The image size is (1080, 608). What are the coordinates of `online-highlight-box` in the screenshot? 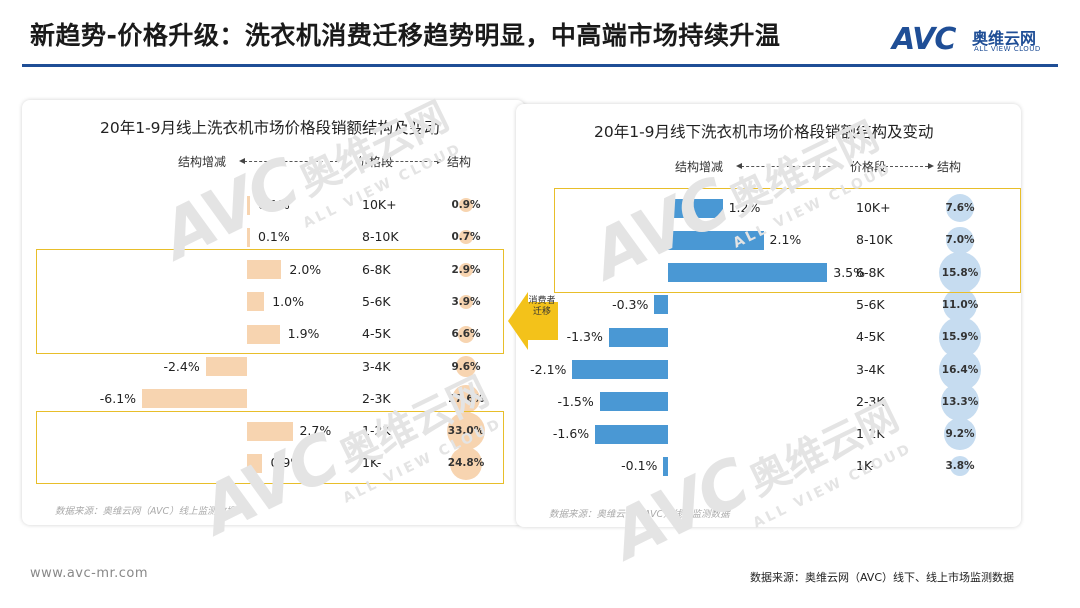 It's located at (270, 447).